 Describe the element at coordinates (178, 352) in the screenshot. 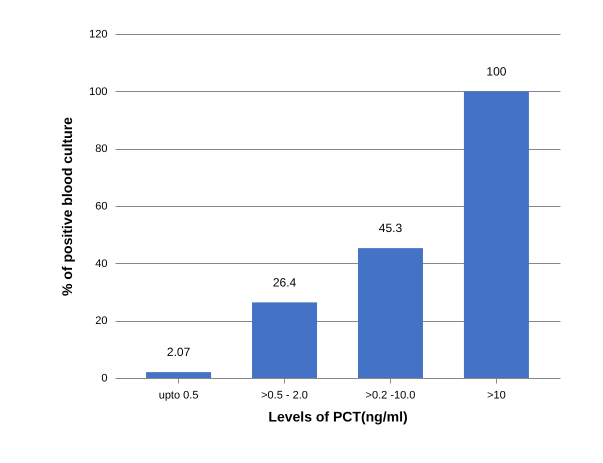

I see `data-label: 2.07` at that location.